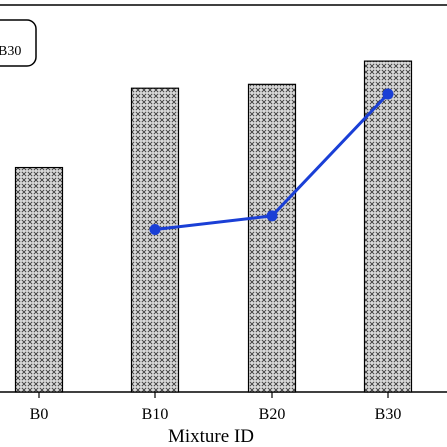 The width and height of the screenshot is (447, 447). Describe the element at coordinates (39, 414) in the screenshot. I see `x-tick-label-b0: B0` at that location.